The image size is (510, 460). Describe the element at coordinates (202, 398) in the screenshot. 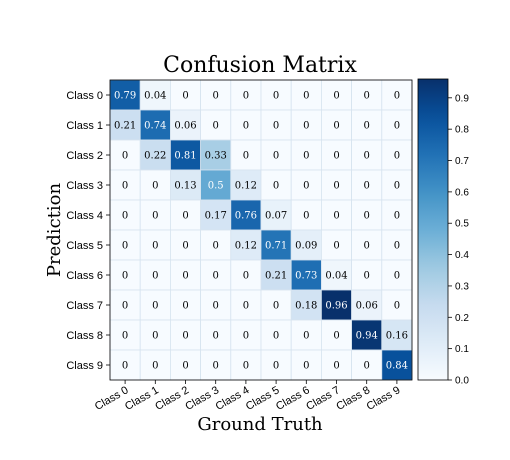

I see `x-tick-label: Class 3` at that location.